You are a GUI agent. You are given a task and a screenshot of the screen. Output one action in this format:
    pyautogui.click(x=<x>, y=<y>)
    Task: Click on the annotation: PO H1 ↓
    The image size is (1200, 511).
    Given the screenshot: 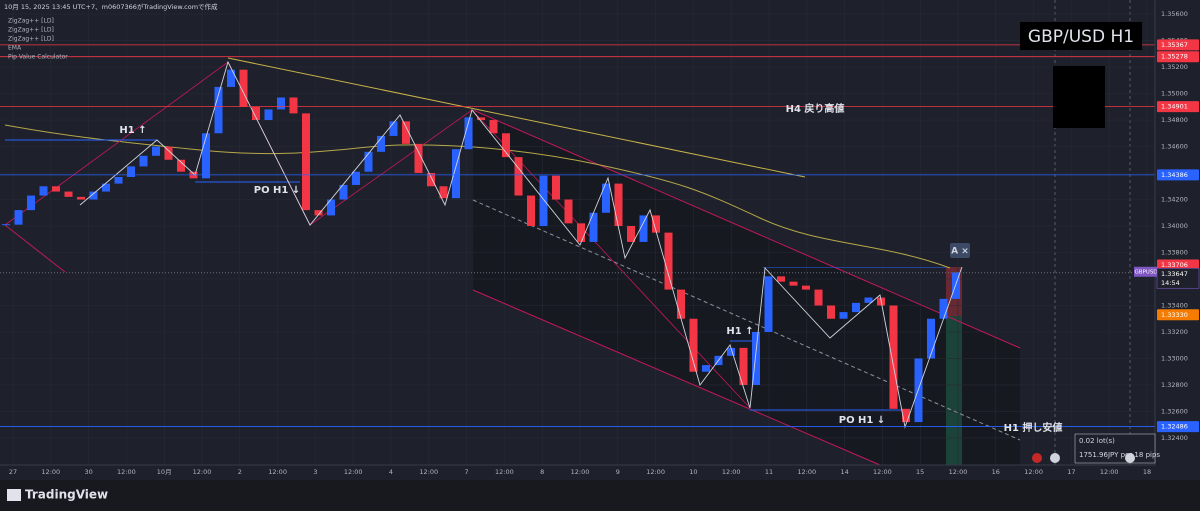 What is the action you would take?
    pyautogui.click(x=862, y=420)
    